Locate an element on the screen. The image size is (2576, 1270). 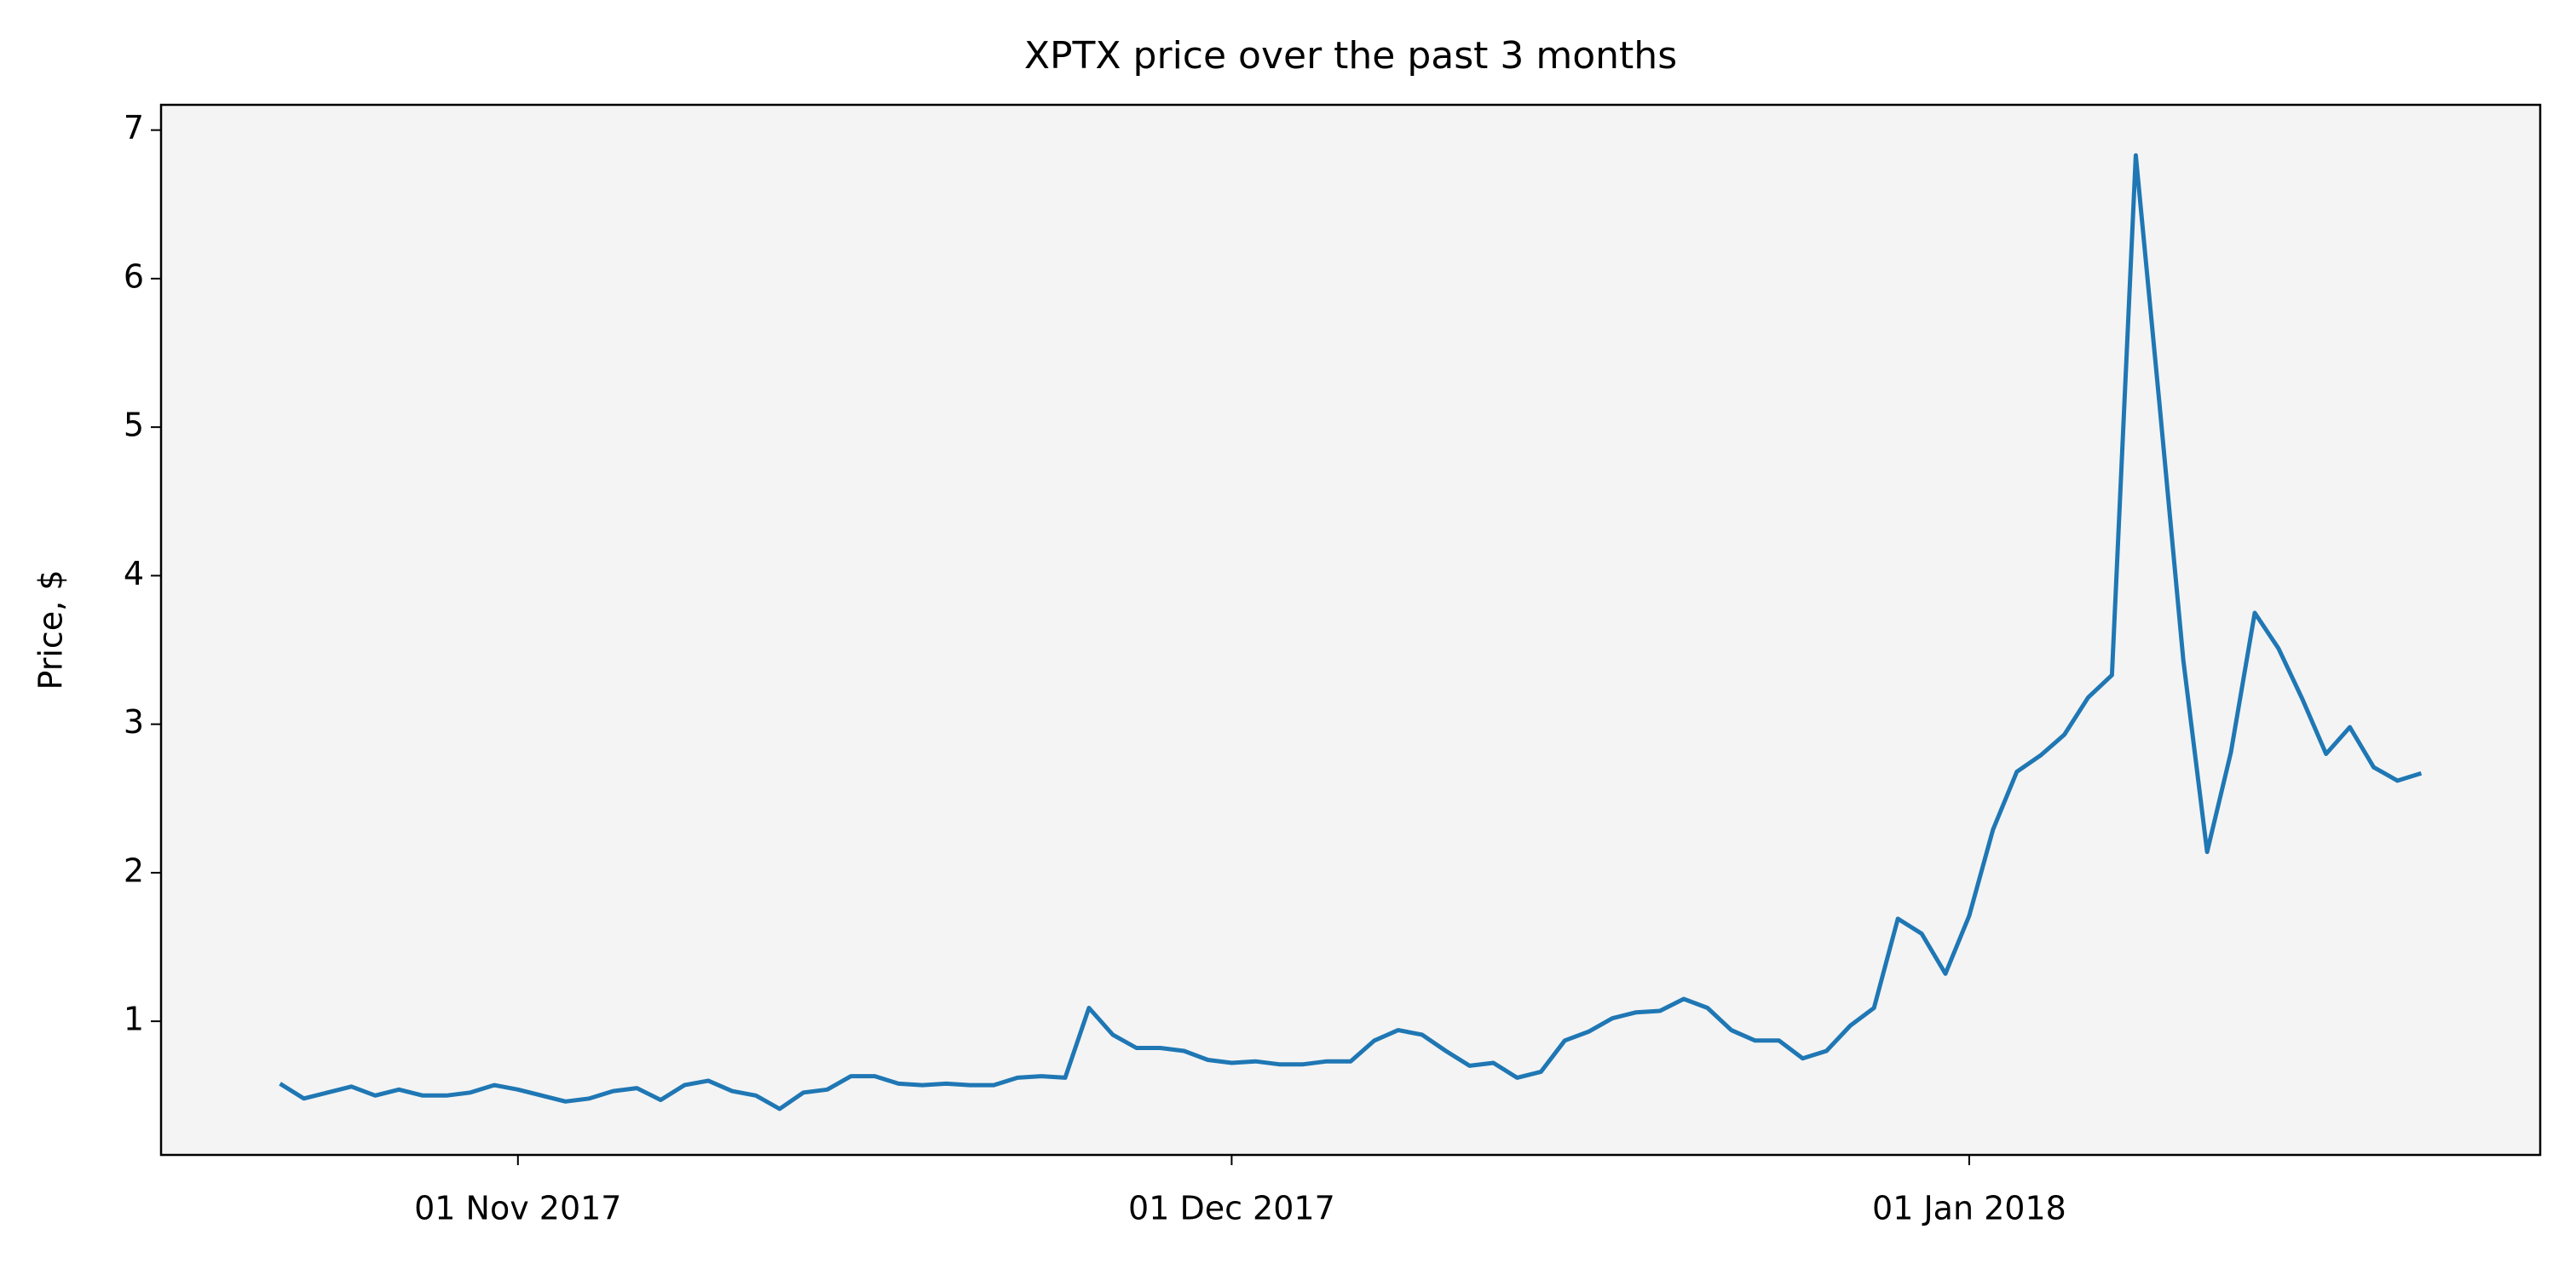
y-tick-label: 3 is located at coordinates (134, 722).